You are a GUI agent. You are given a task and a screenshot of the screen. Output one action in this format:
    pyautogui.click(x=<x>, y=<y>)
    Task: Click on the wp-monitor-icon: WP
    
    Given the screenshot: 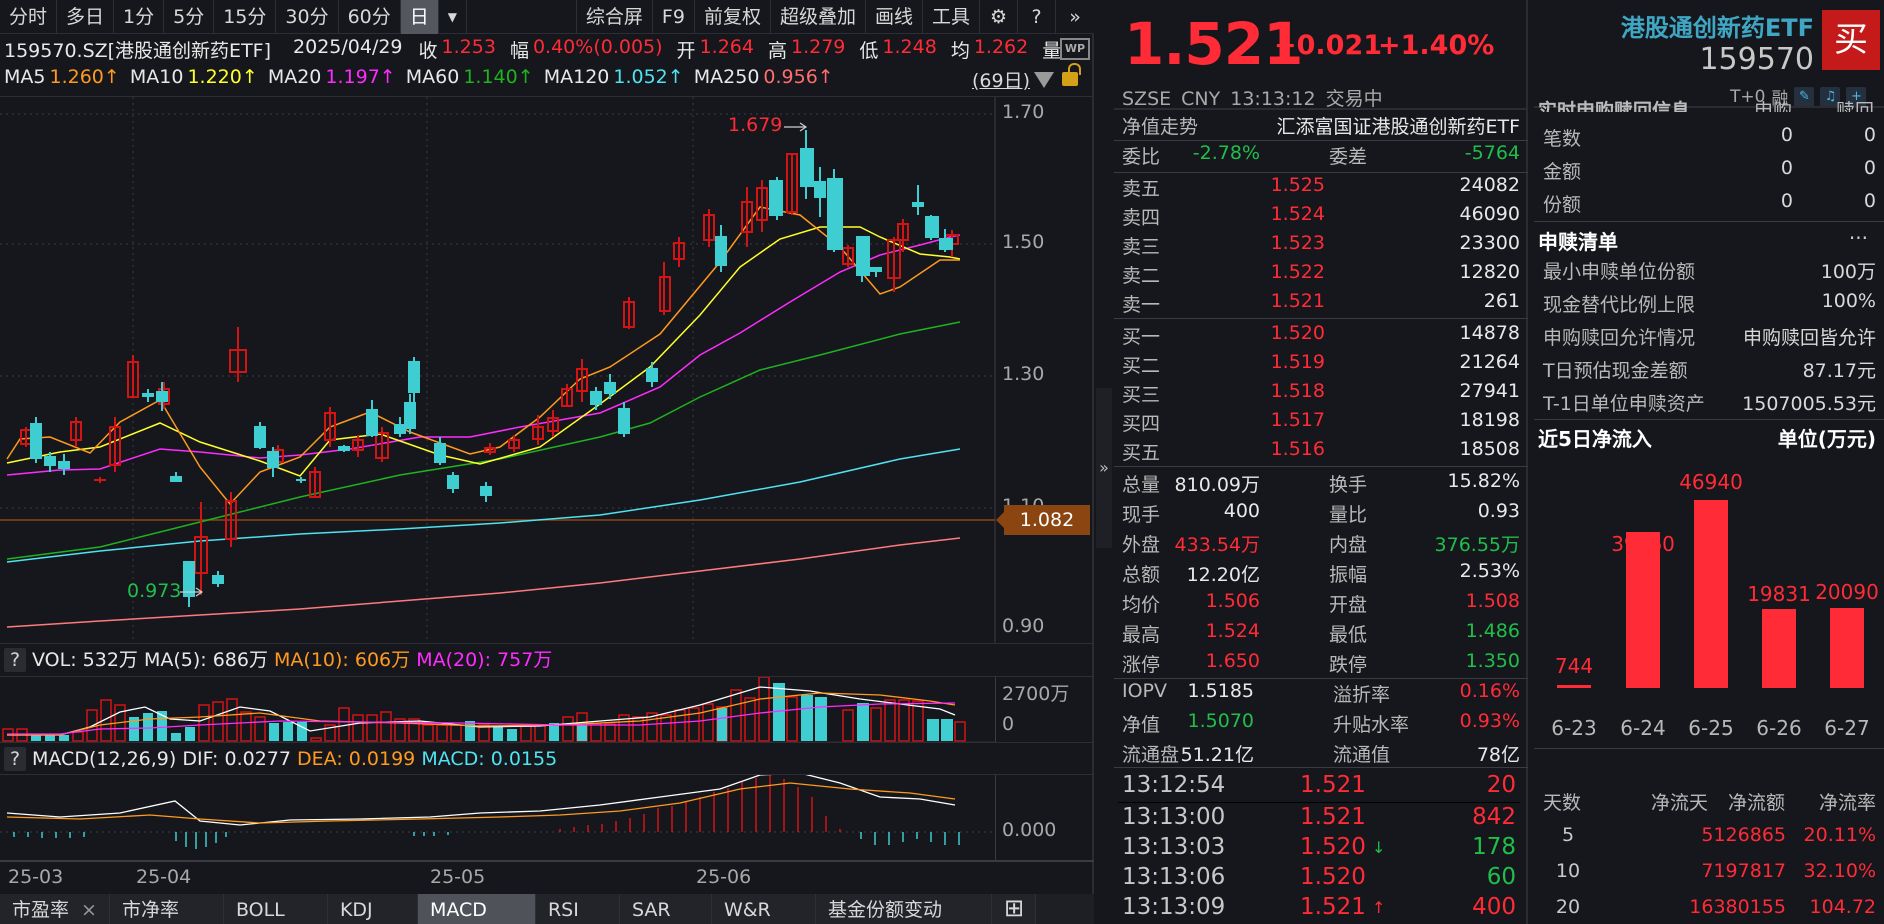 What is the action you would take?
    pyautogui.click(x=1075, y=49)
    